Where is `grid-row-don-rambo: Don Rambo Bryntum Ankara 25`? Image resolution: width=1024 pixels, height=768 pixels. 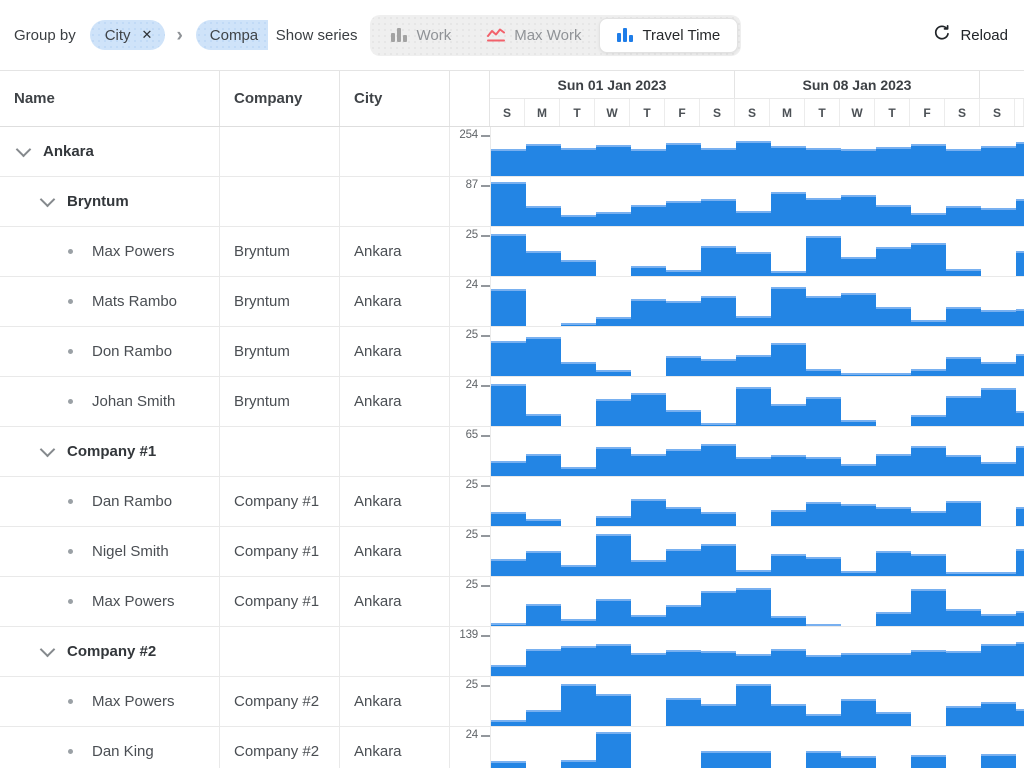 grid-row-don-rambo: Don Rambo Bryntum Ankara 25 is located at coordinates (512, 352).